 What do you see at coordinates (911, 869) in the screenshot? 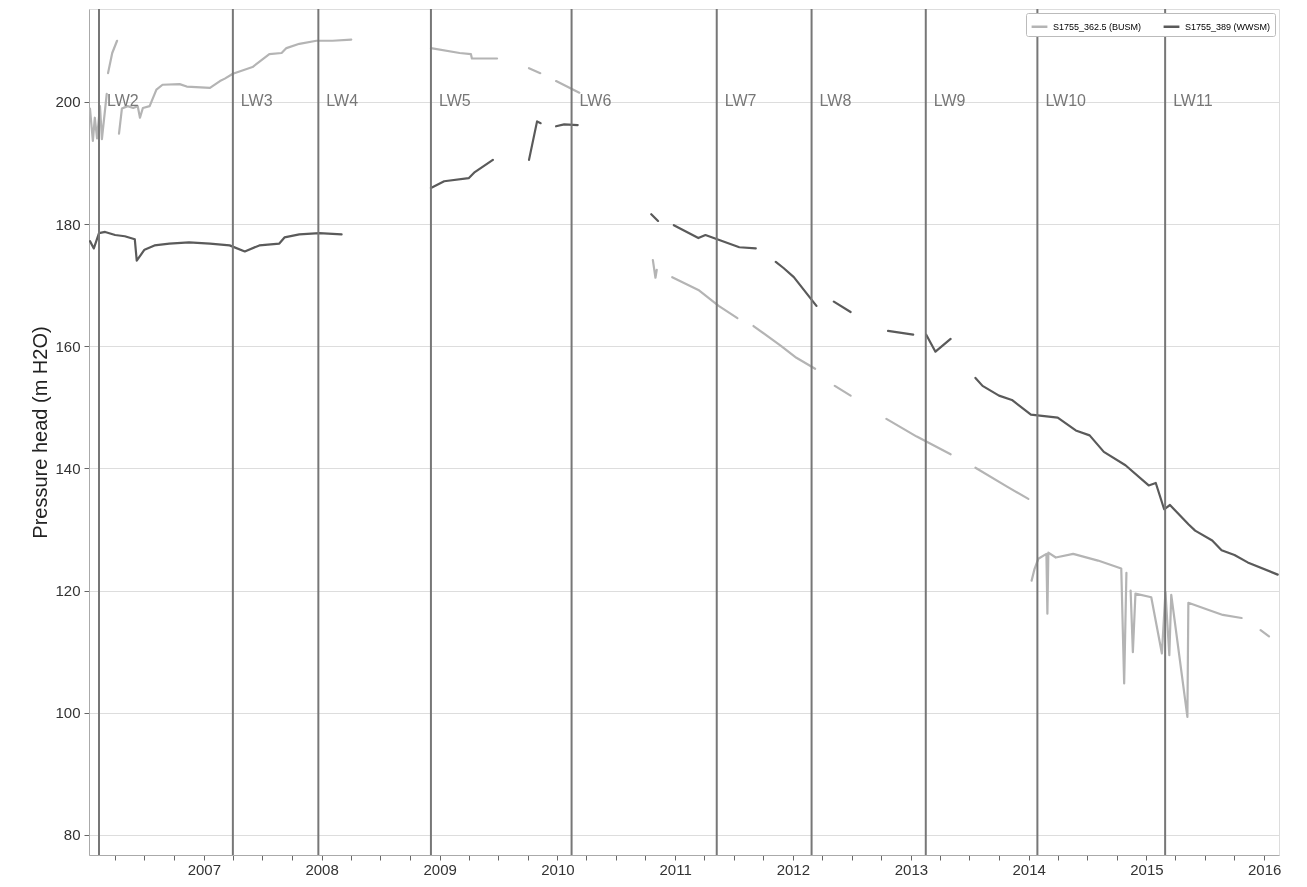
I see `x-tick-label: 2013` at bounding box center [911, 869].